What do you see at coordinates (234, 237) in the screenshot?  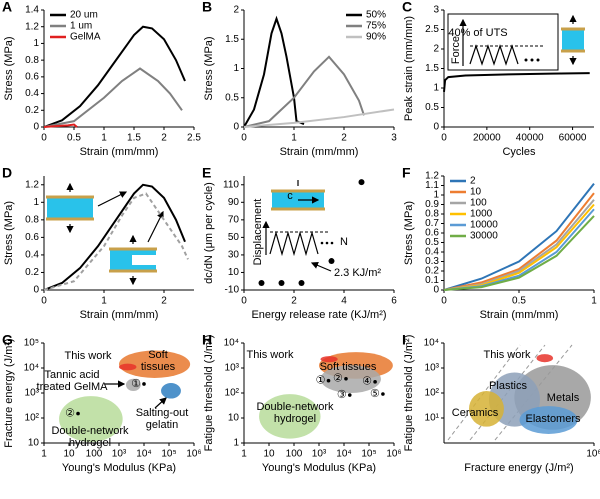 I see `y-tick-label: 50` at bounding box center [234, 237].